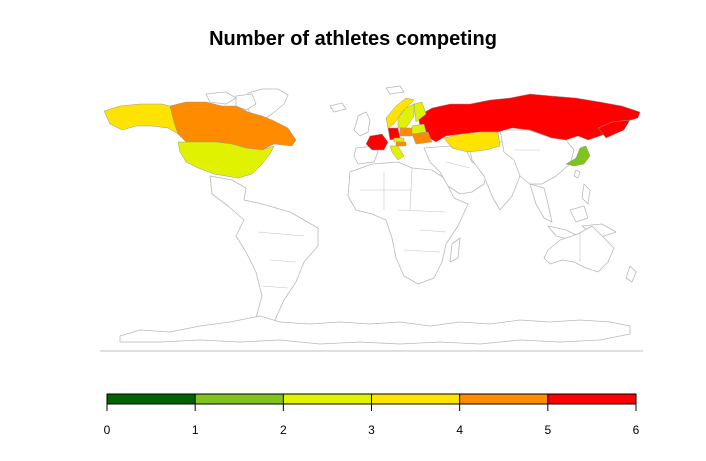 The width and height of the screenshot is (706, 461). I want to click on region-united-states, so click(226, 160).